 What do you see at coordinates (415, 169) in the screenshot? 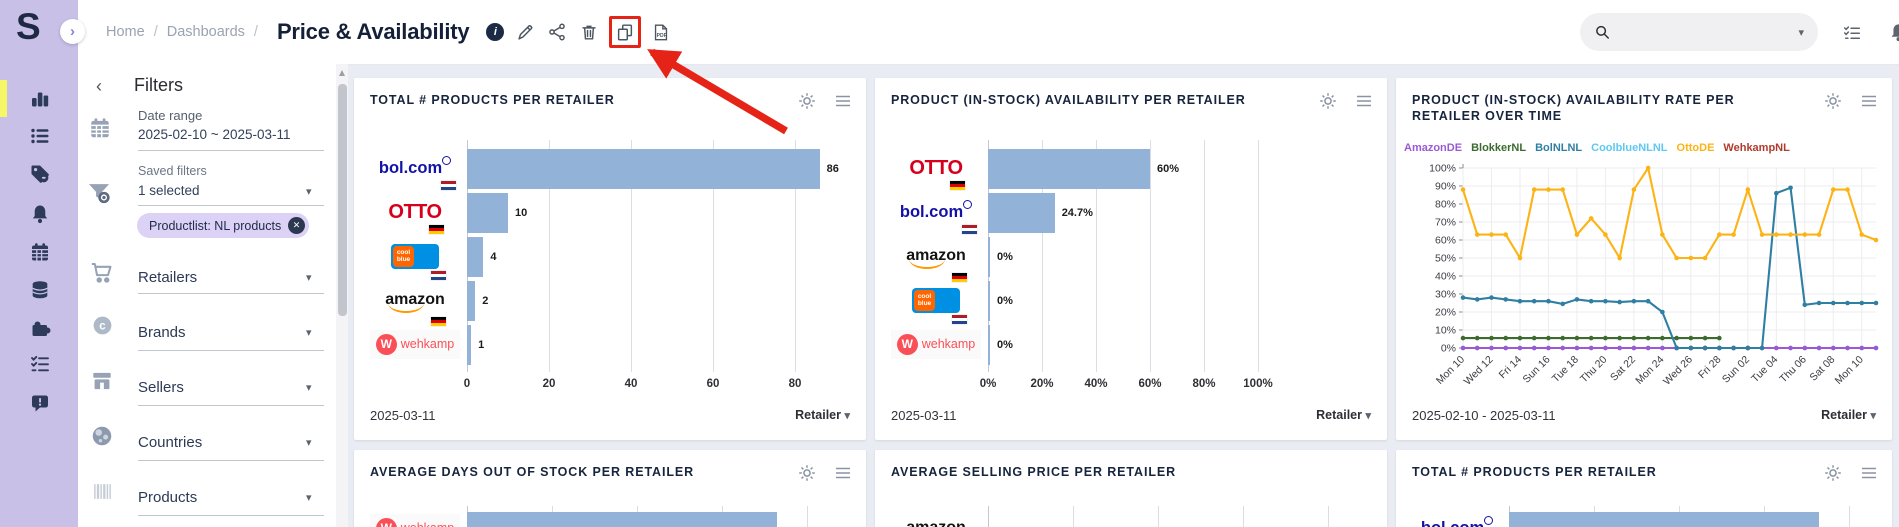
I see `retailer-logo-bol-com: bol.com` at bounding box center [415, 169].